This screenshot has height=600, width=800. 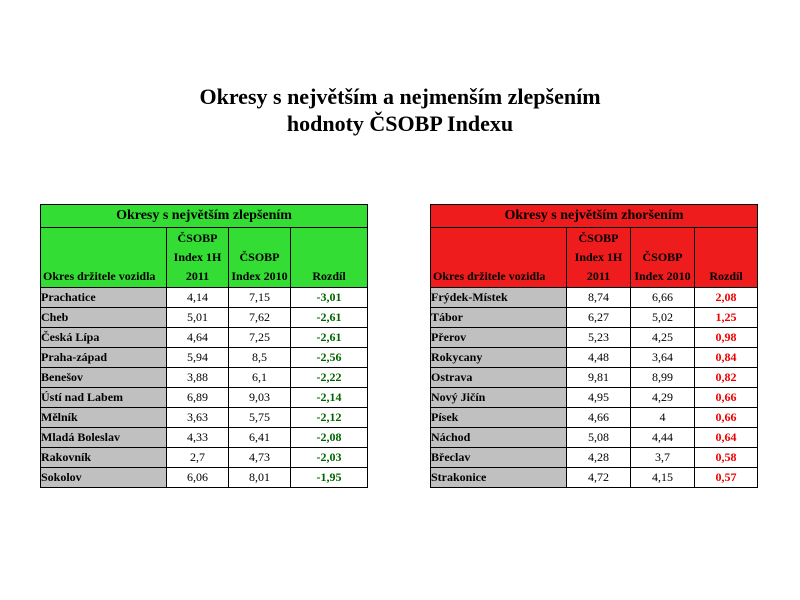 What do you see at coordinates (197, 457) in the screenshot?
I see `index-current-cell: 2,7` at bounding box center [197, 457].